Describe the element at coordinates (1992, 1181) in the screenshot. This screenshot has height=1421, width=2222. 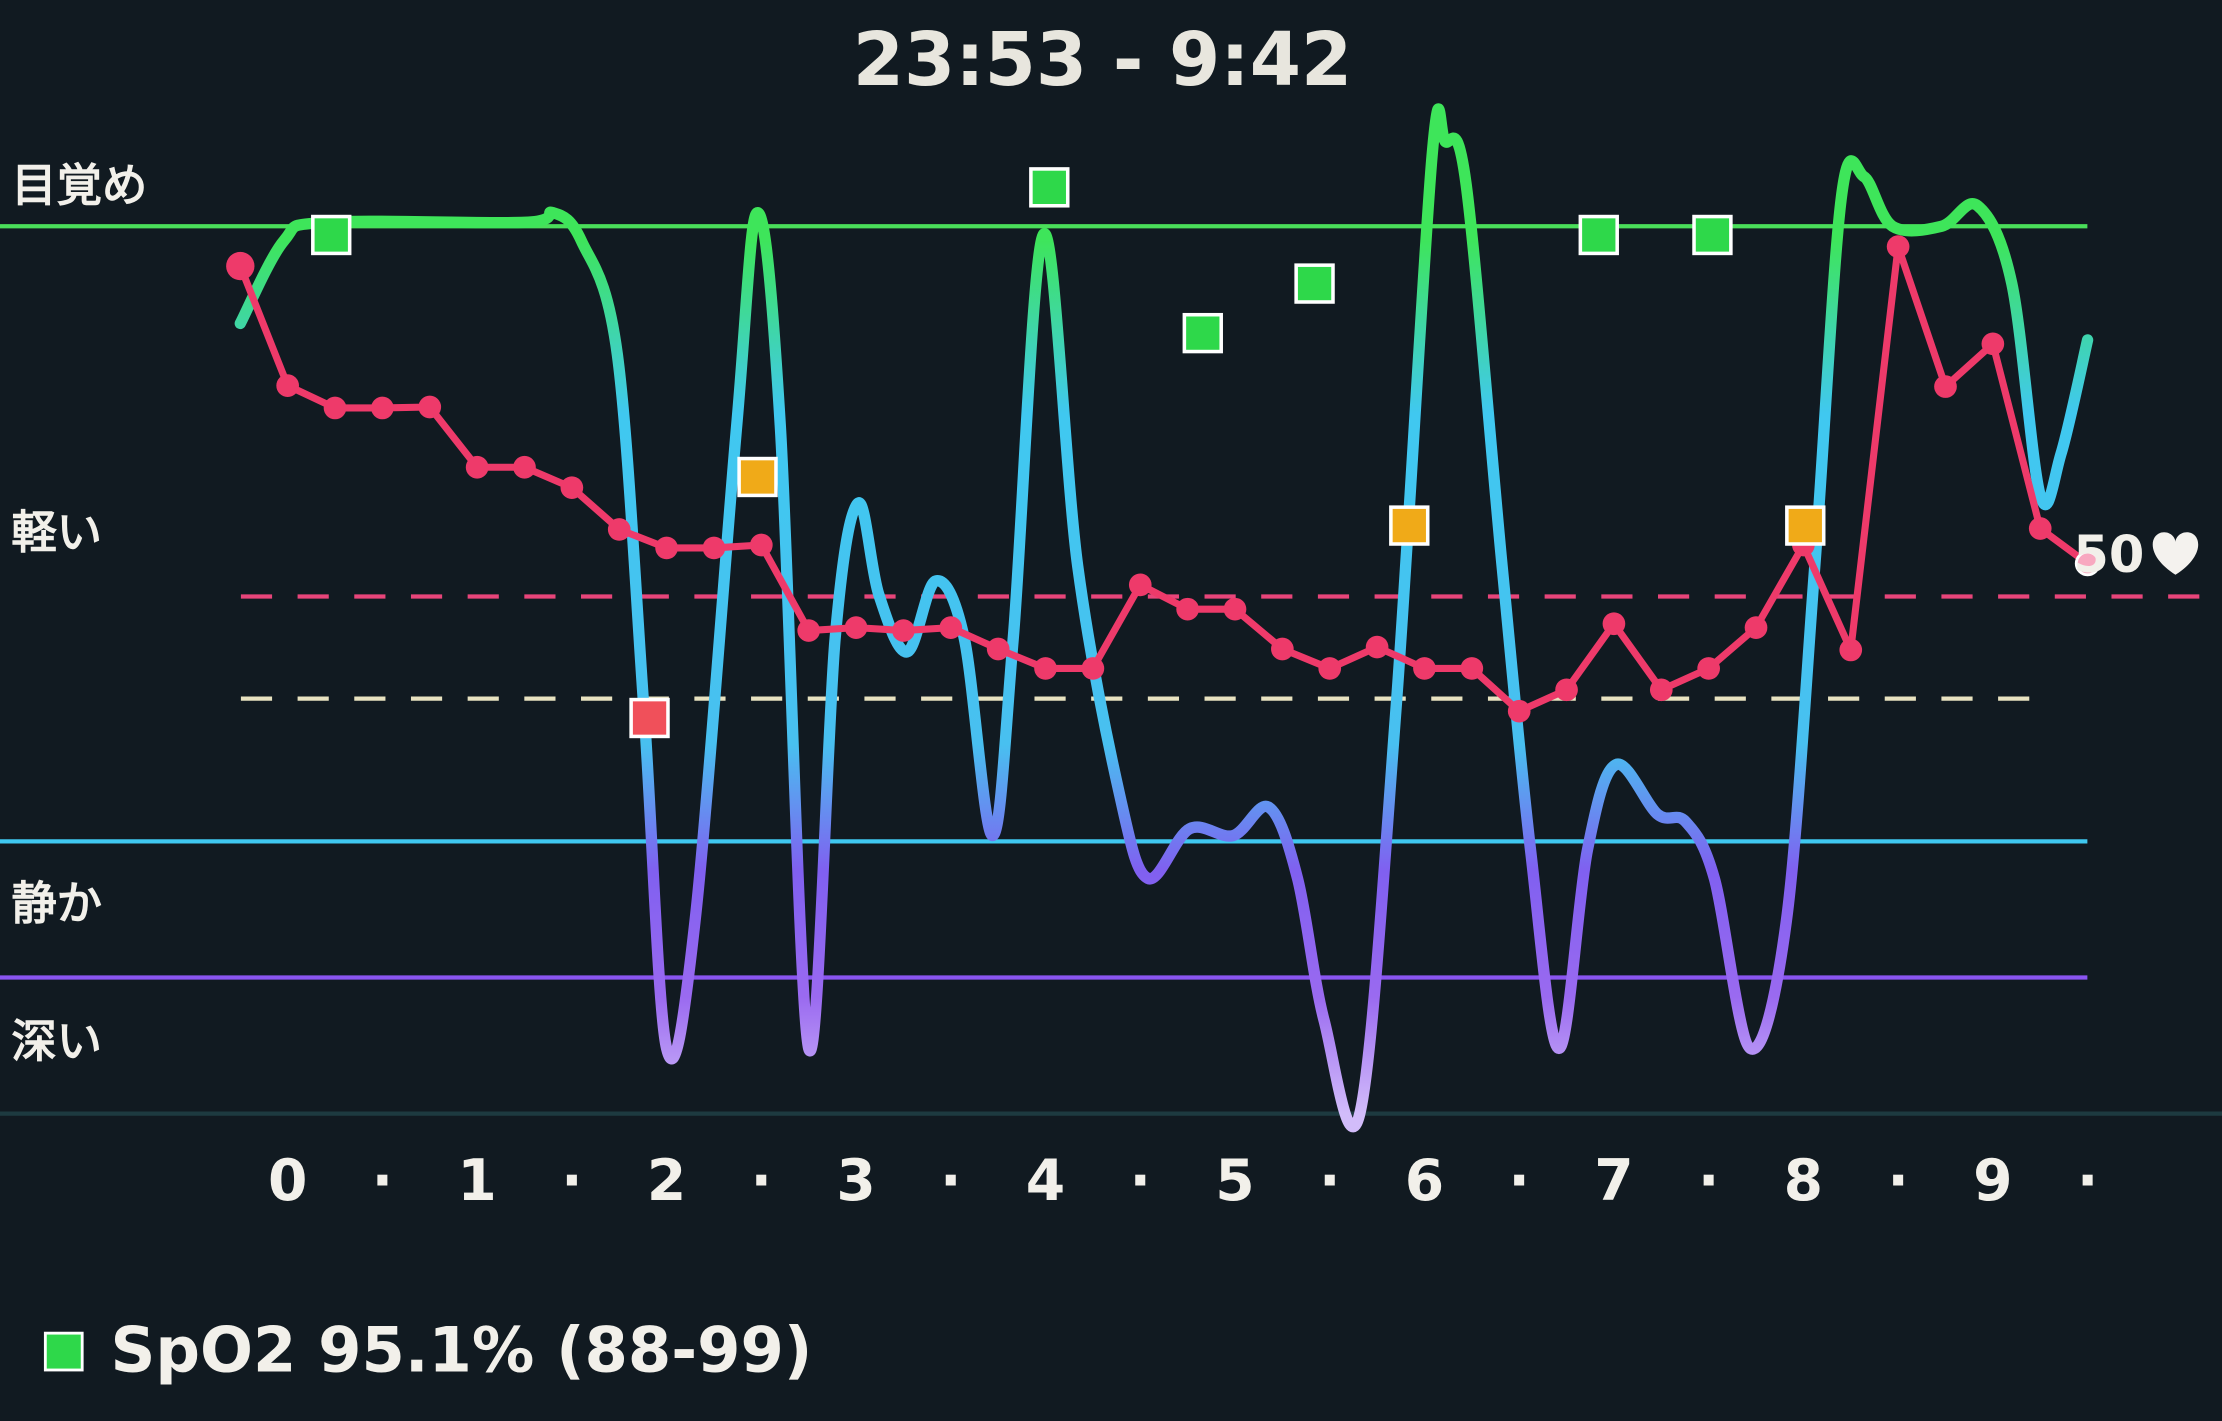
I see `x-tick-label: 9` at that location.